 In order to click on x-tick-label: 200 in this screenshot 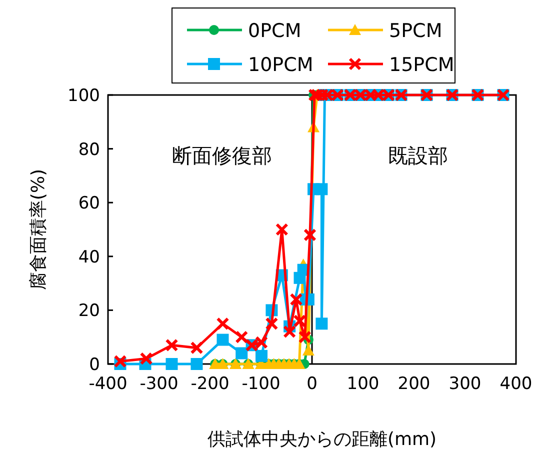, I will do `click(414, 384)`.